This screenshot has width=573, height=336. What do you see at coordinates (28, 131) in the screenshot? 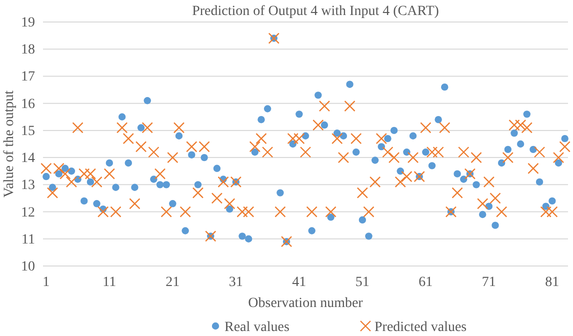
I see `y-tick-label: 15` at bounding box center [28, 131].